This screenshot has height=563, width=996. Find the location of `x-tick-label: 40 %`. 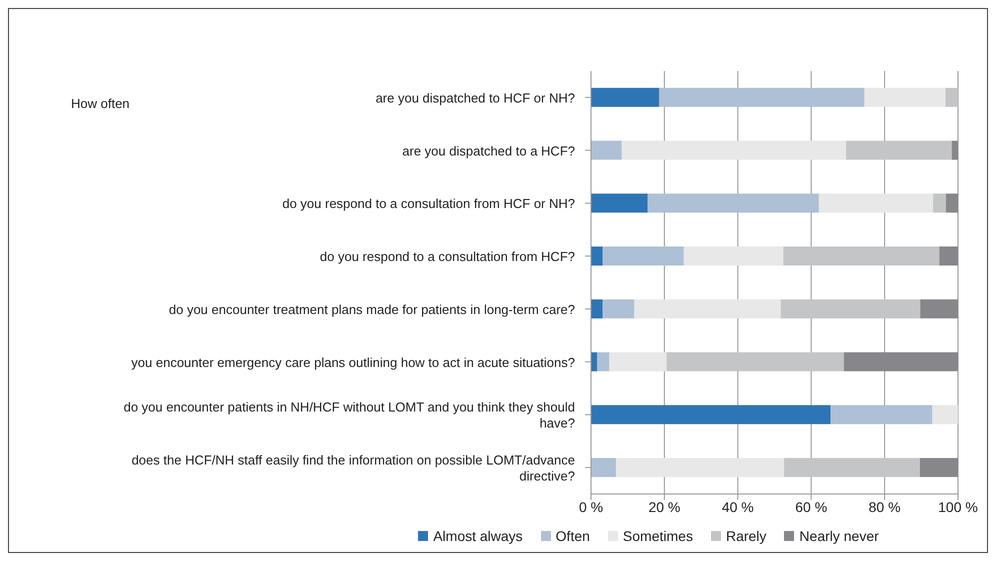

x-tick-label: 40 % is located at coordinates (738, 506).